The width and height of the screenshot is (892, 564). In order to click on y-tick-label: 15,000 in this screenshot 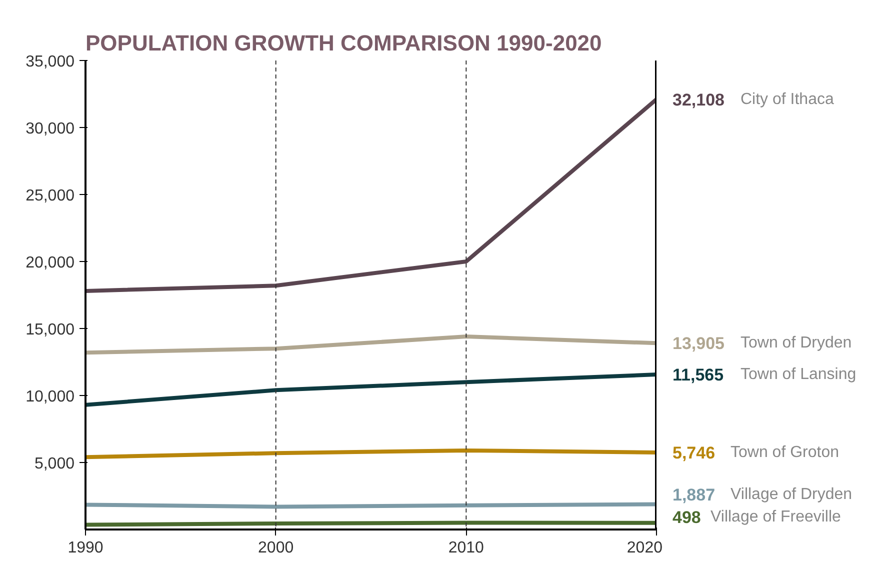, I will do `click(50, 330)`.